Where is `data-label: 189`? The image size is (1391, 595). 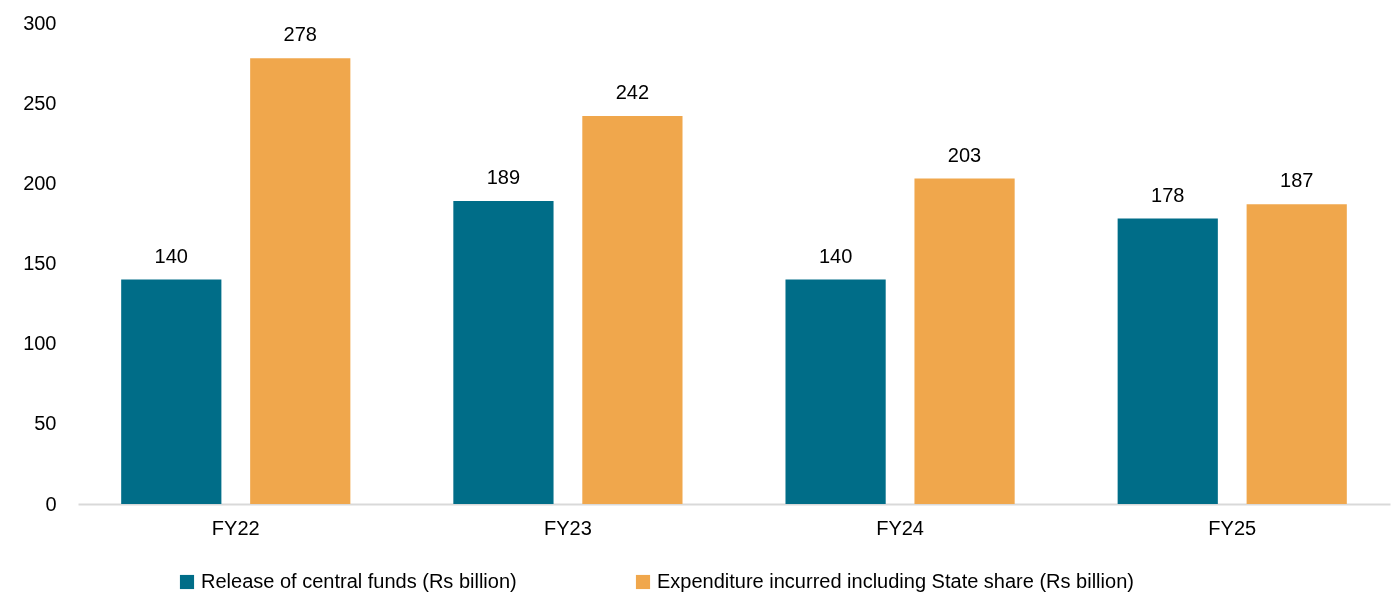 data-label: 189 is located at coordinates (503, 176).